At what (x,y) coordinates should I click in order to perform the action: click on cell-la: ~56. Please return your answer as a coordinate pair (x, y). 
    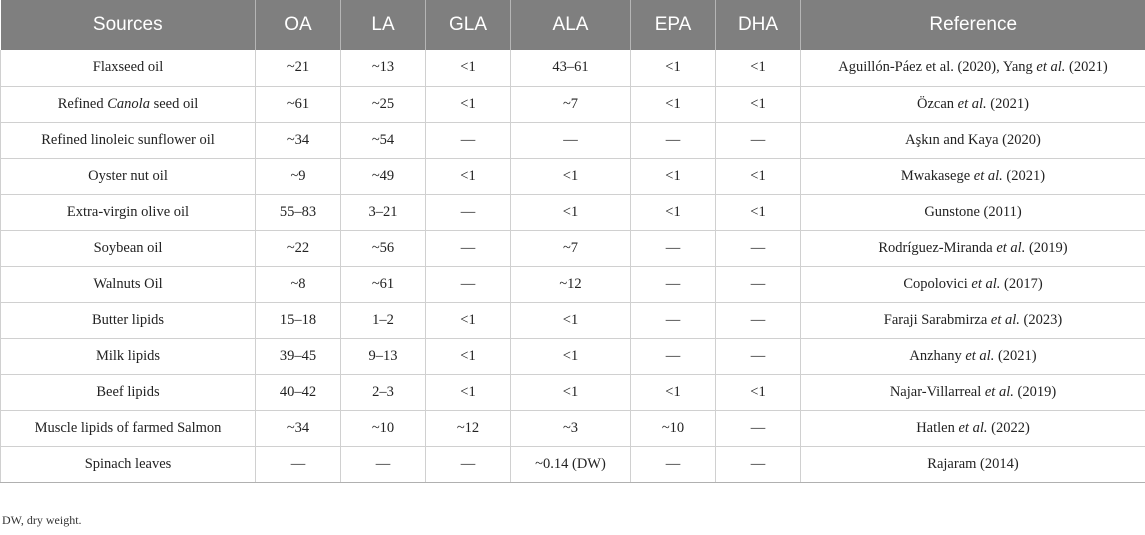
    Looking at the image, I should click on (383, 248).